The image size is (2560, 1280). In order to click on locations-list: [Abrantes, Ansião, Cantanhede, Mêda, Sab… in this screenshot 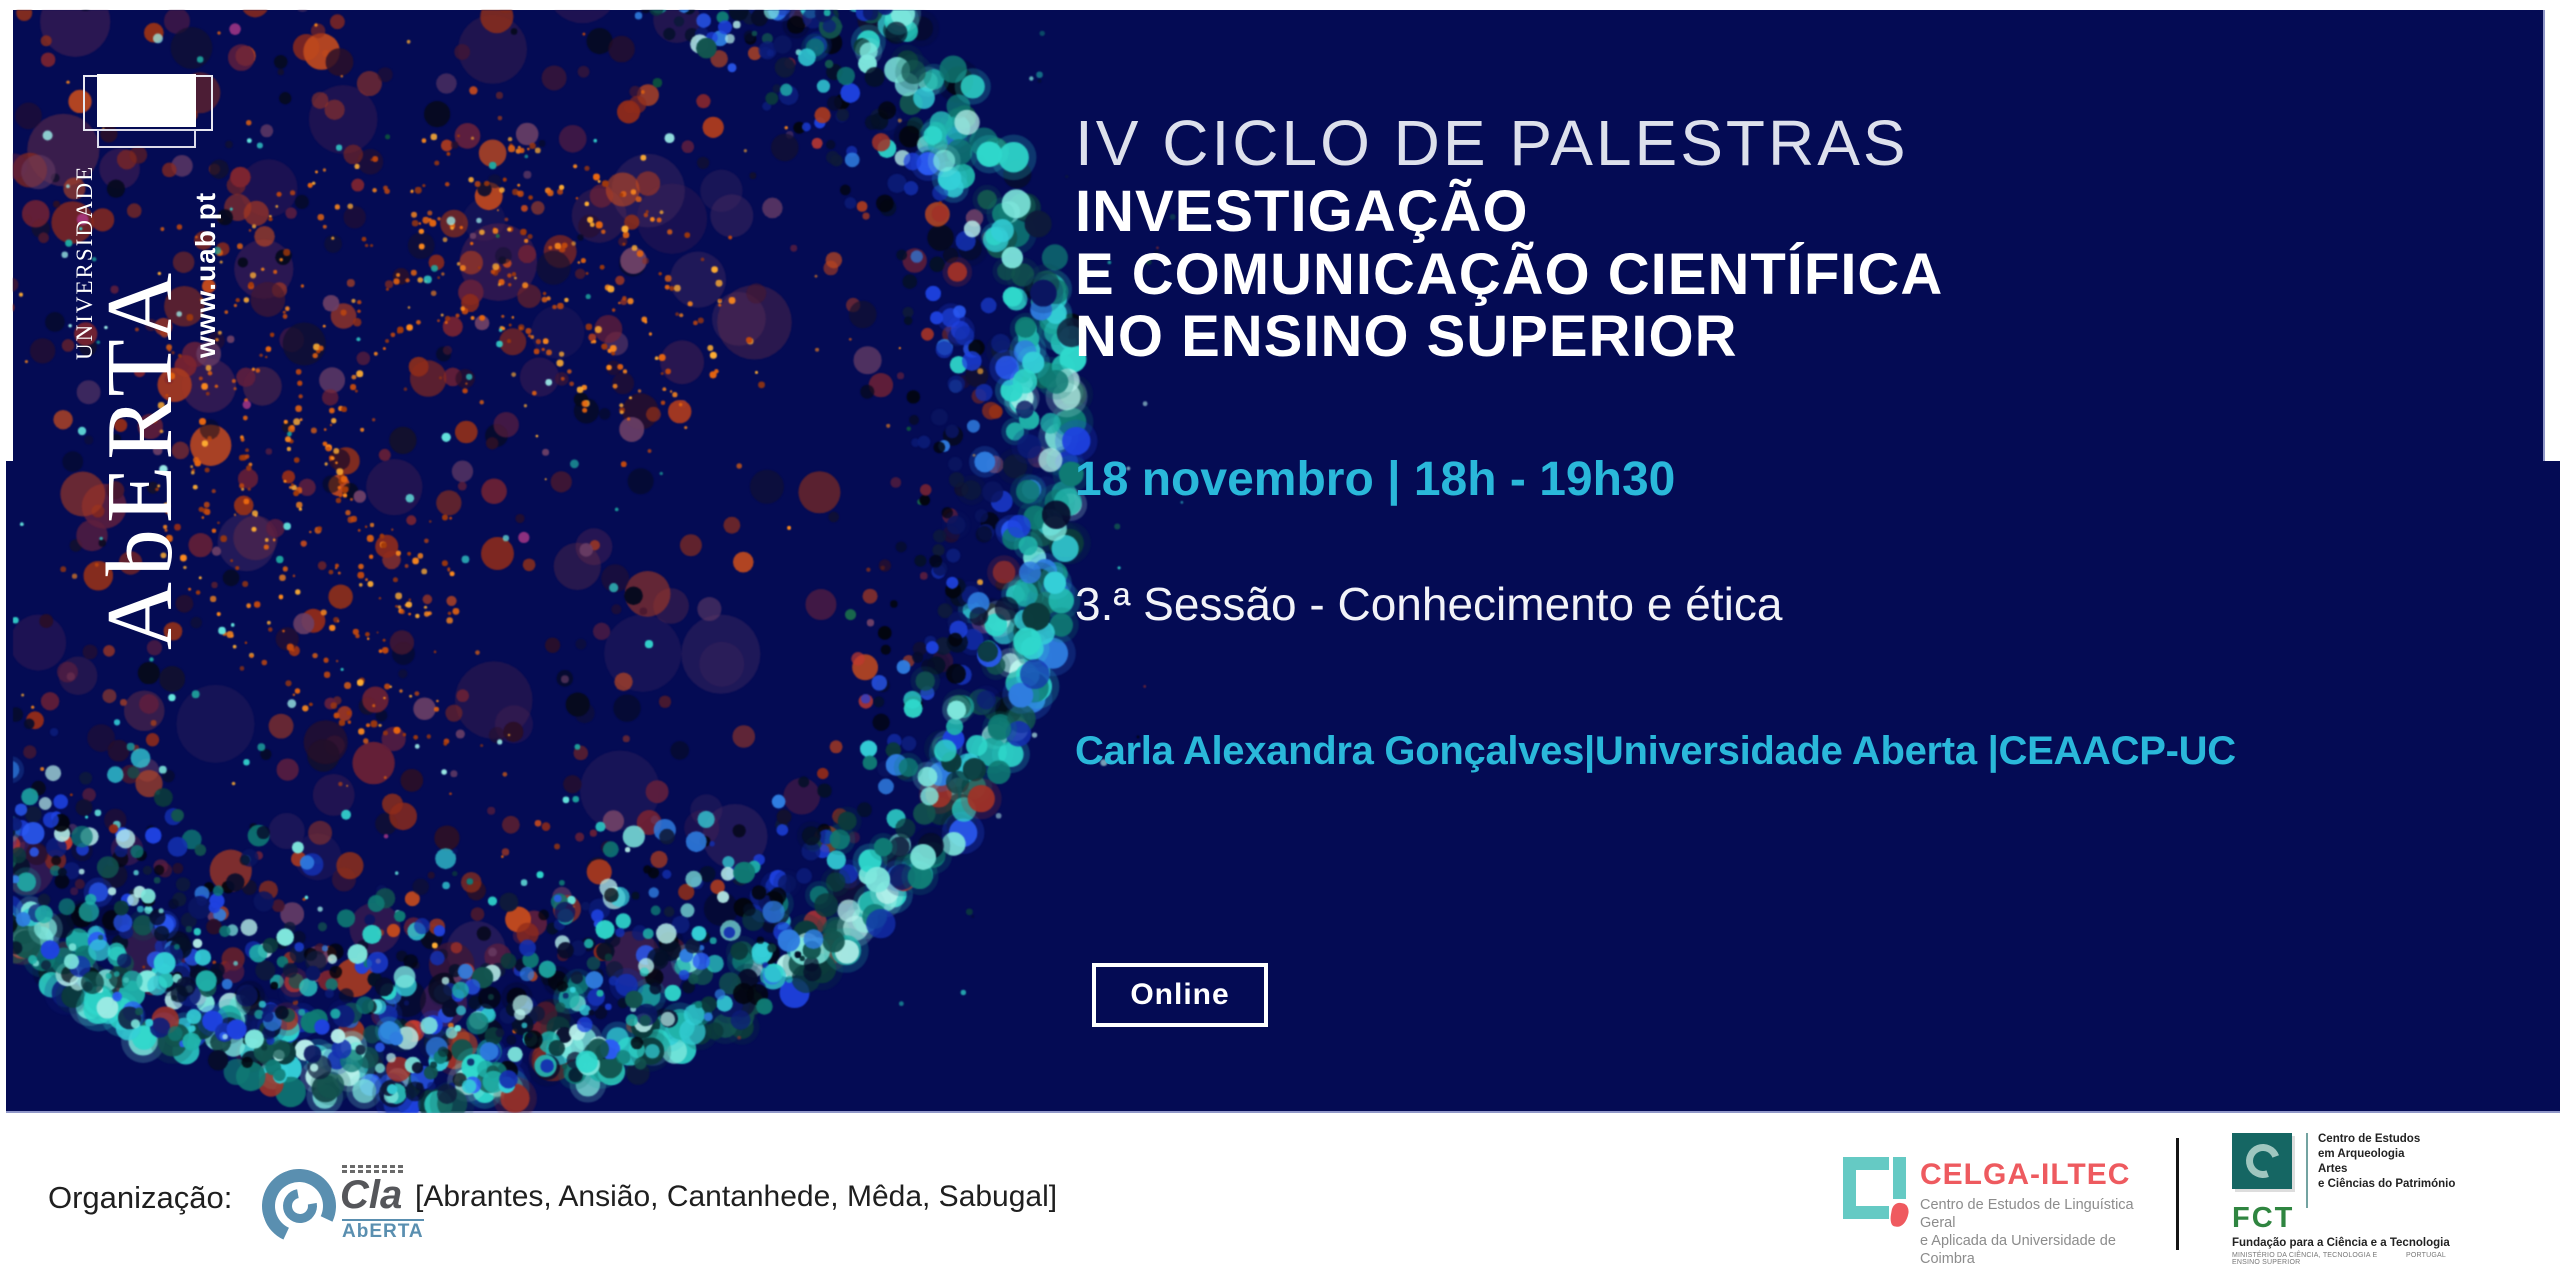, I will do `click(736, 1196)`.